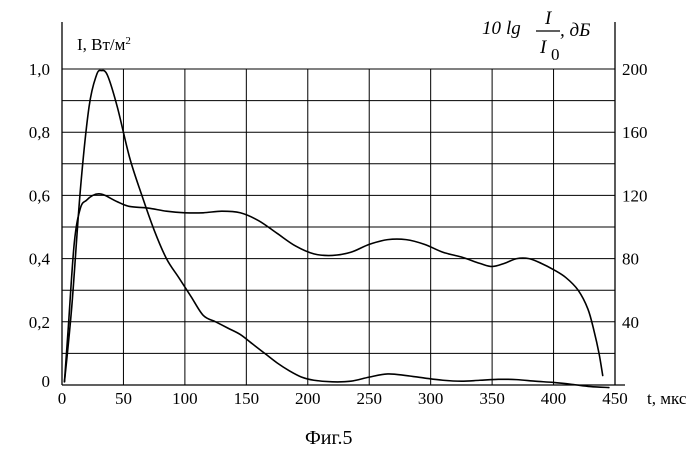 The width and height of the screenshot is (699, 450). What do you see at coordinates (492, 398) in the screenshot?
I see `x-tick-label: 350` at bounding box center [492, 398].